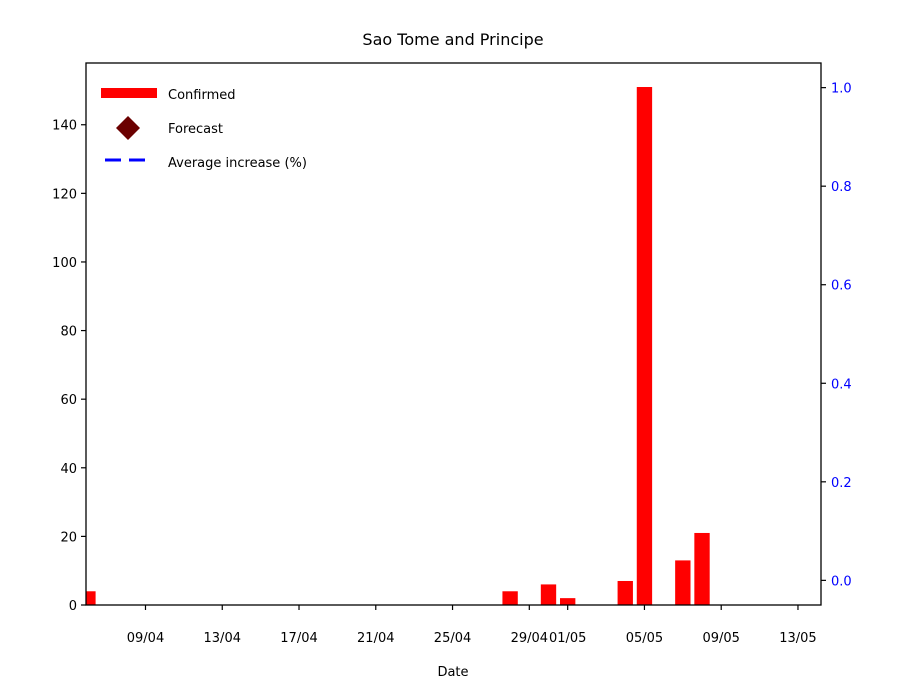 Image resolution: width=900 pixels, height=700 pixels. What do you see at coordinates (720, 638) in the screenshot?
I see `x-tick-label: 09/05` at bounding box center [720, 638].